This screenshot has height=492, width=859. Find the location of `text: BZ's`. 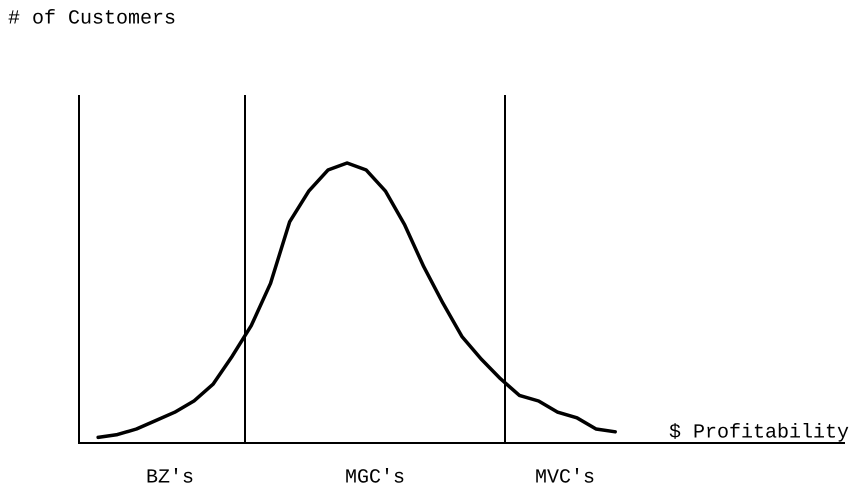

text: BZ's is located at coordinates (170, 478).